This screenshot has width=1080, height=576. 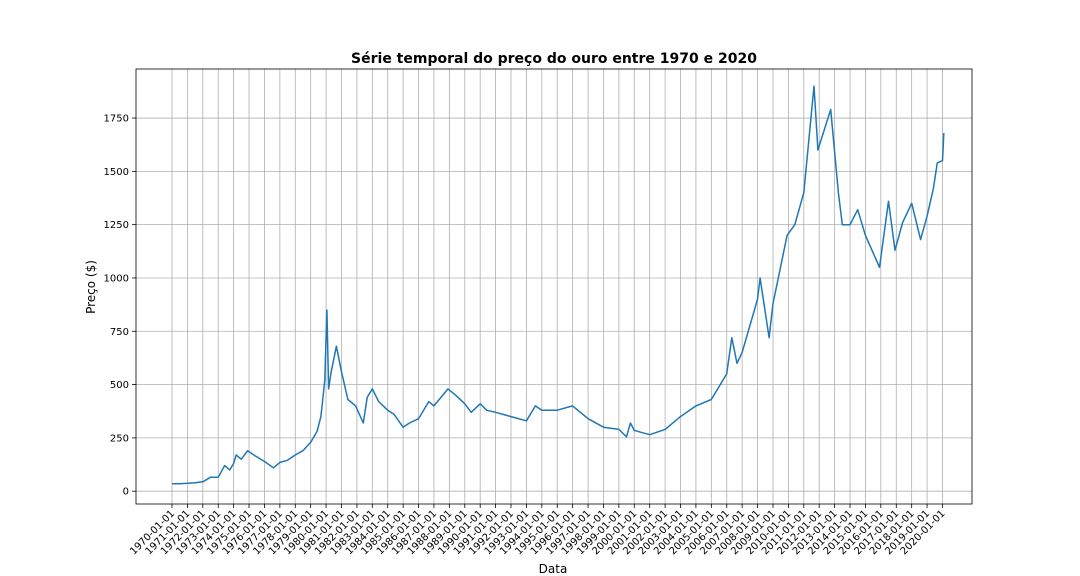 What do you see at coordinates (116, 225) in the screenshot?
I see `y-tick-label: 1250` at bounding box center [116, 225].